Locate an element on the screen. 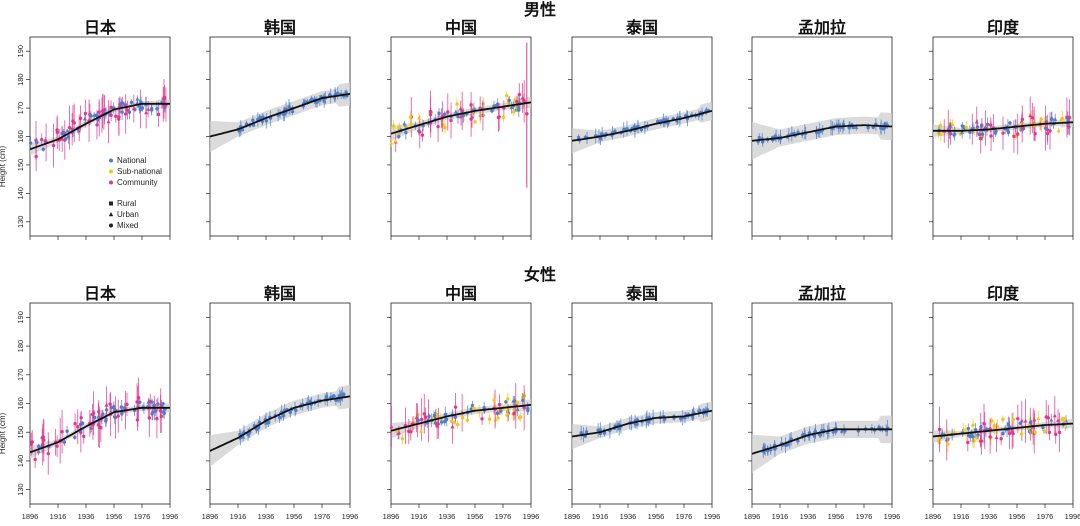 The width and height of the screenshot is (1080, 526). x-tick-label: 1996 is located at coordinates (1072, 516).